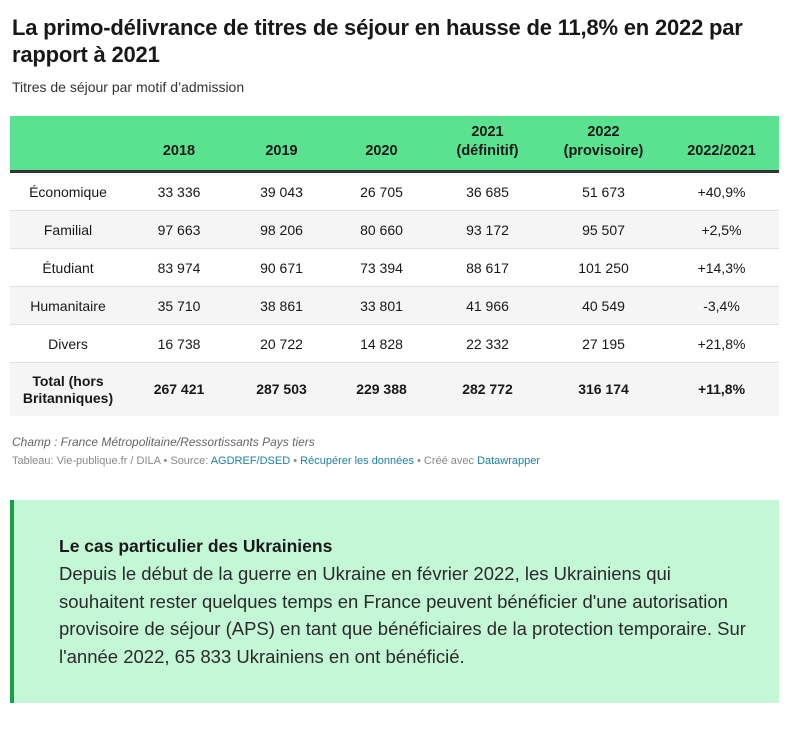 The width and height of the screenshot is (800, 730). Describe the element at coordinates (381, 151) in the screenshot. I see `column-header-line: 2020` at that location.